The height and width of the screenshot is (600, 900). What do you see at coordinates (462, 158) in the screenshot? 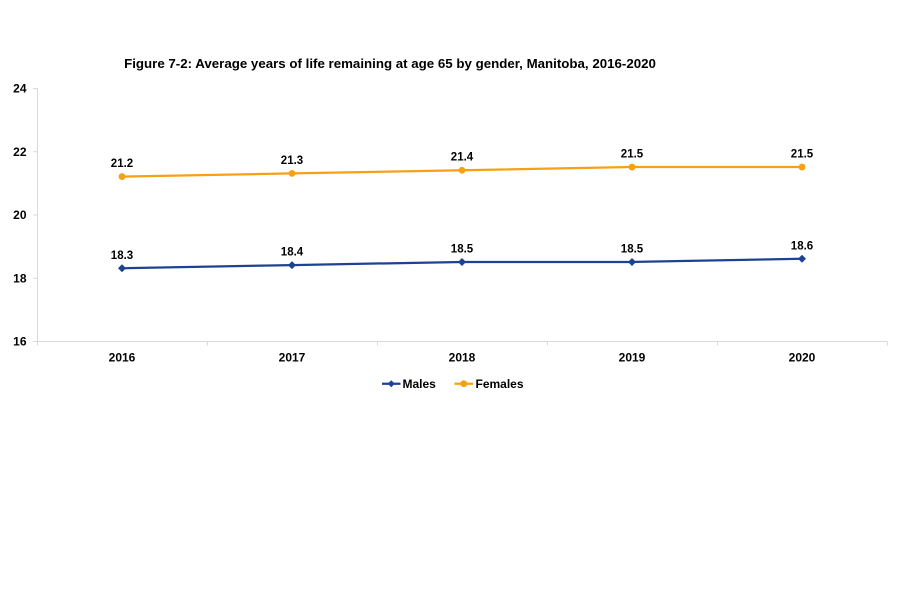
I see `svg-text: 21.4` at bounding box center [462, 158].